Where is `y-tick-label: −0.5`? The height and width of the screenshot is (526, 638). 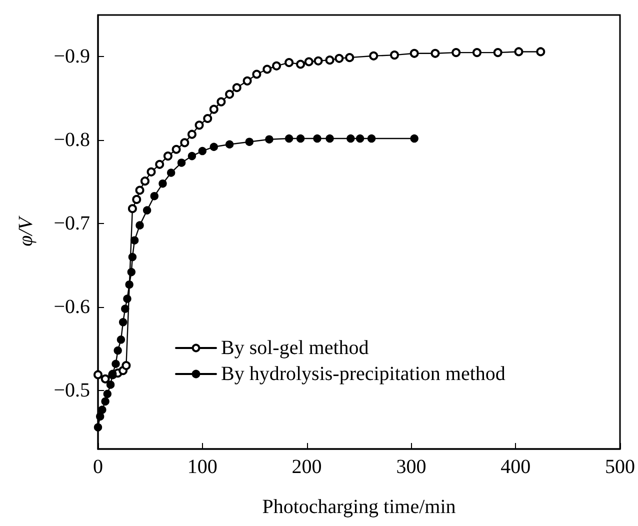
y-tick-label: −0.5 is located at coordinates (72, 391).